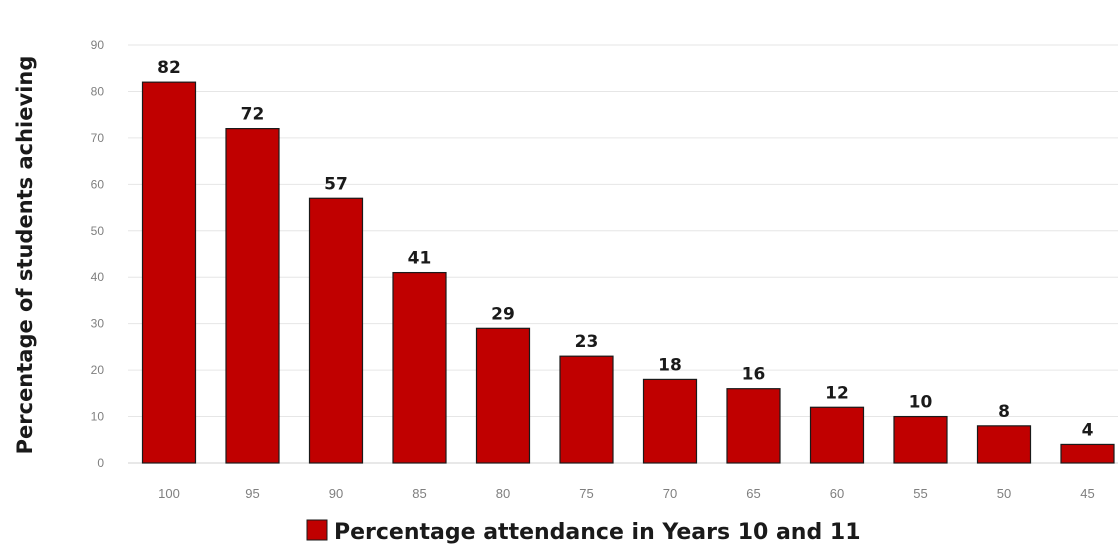 This screenshot has height=550, width=1120. Describe the element at coordinates (1004, 412) in the screenshot. I see `data-label-50: 8` at that location.